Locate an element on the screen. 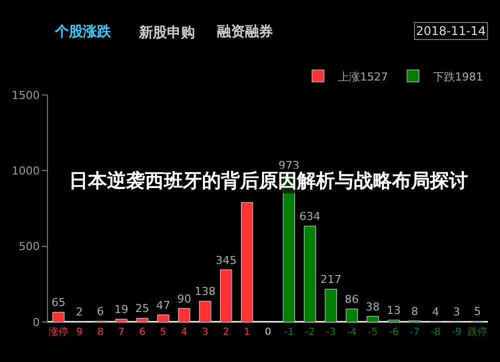 This screenshot has width=500, height=362. data-label: 47 is located at coordinates (163, 305).